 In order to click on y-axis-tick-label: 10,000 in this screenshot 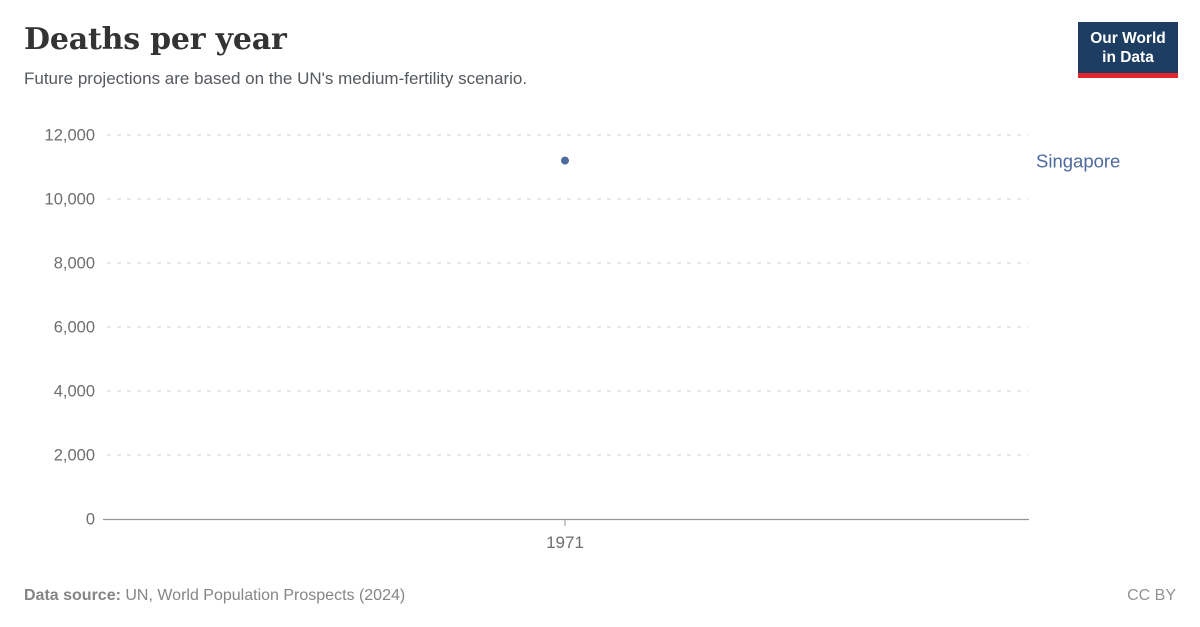, I will do `click(70, 200)`.